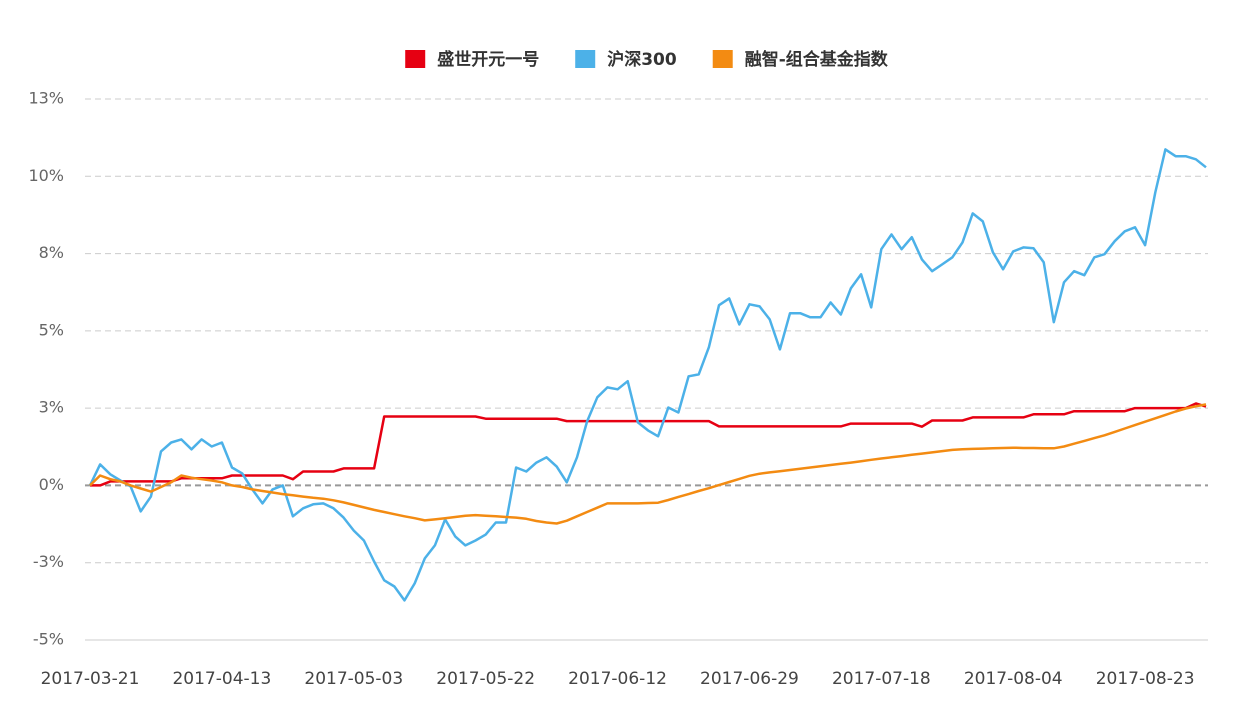  Describe the element at coordinates (749, 679) in the screenshot. I see `x-tick-label: 2017-06-29` at that location.